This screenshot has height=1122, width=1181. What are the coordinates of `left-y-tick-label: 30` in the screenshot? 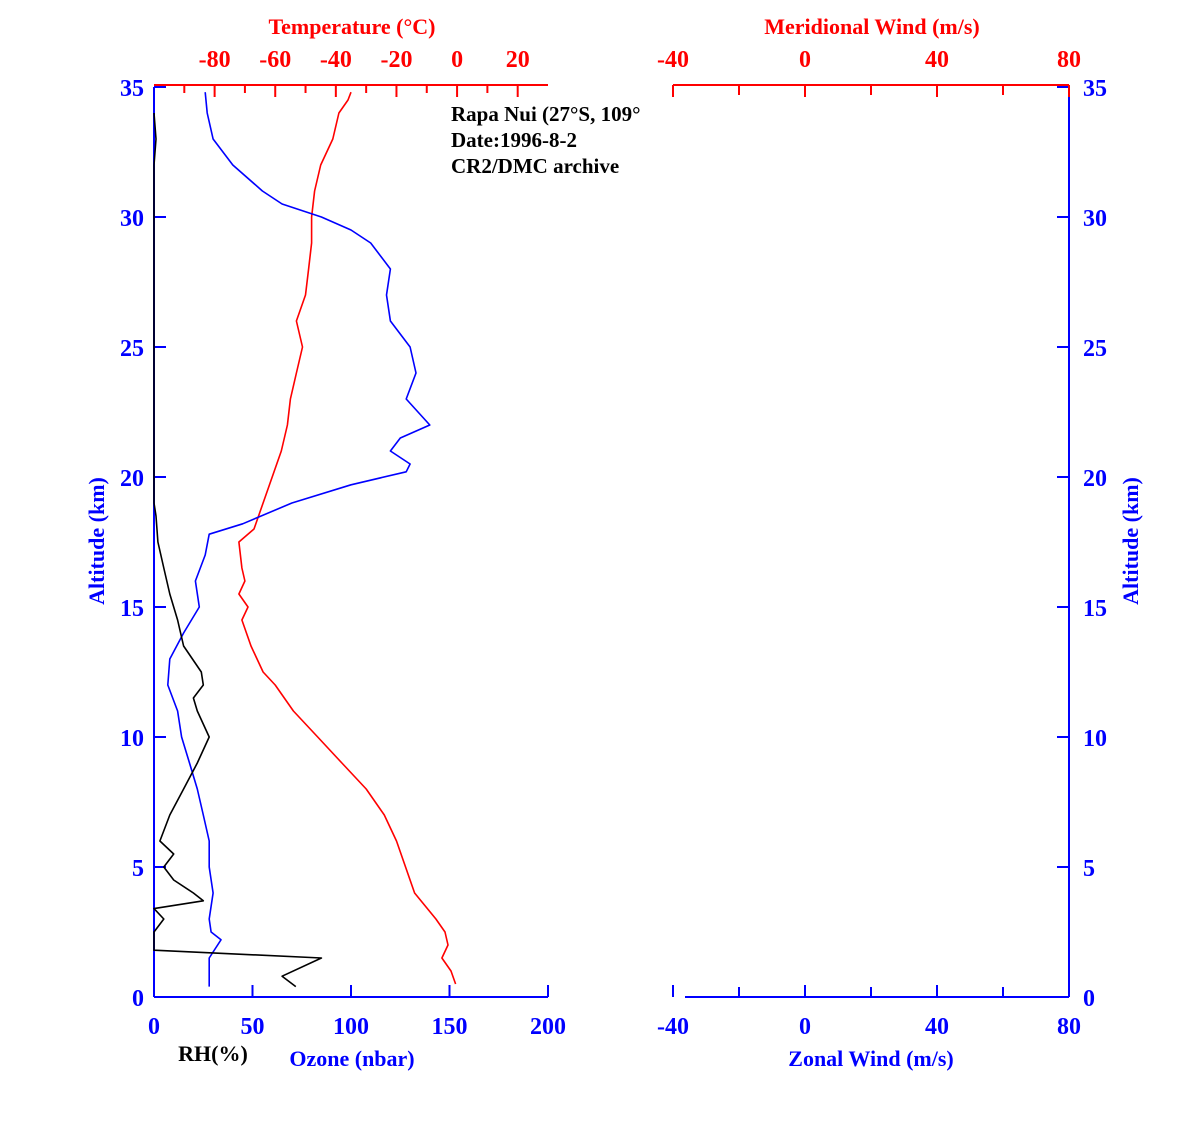 It's located at (132, 219).